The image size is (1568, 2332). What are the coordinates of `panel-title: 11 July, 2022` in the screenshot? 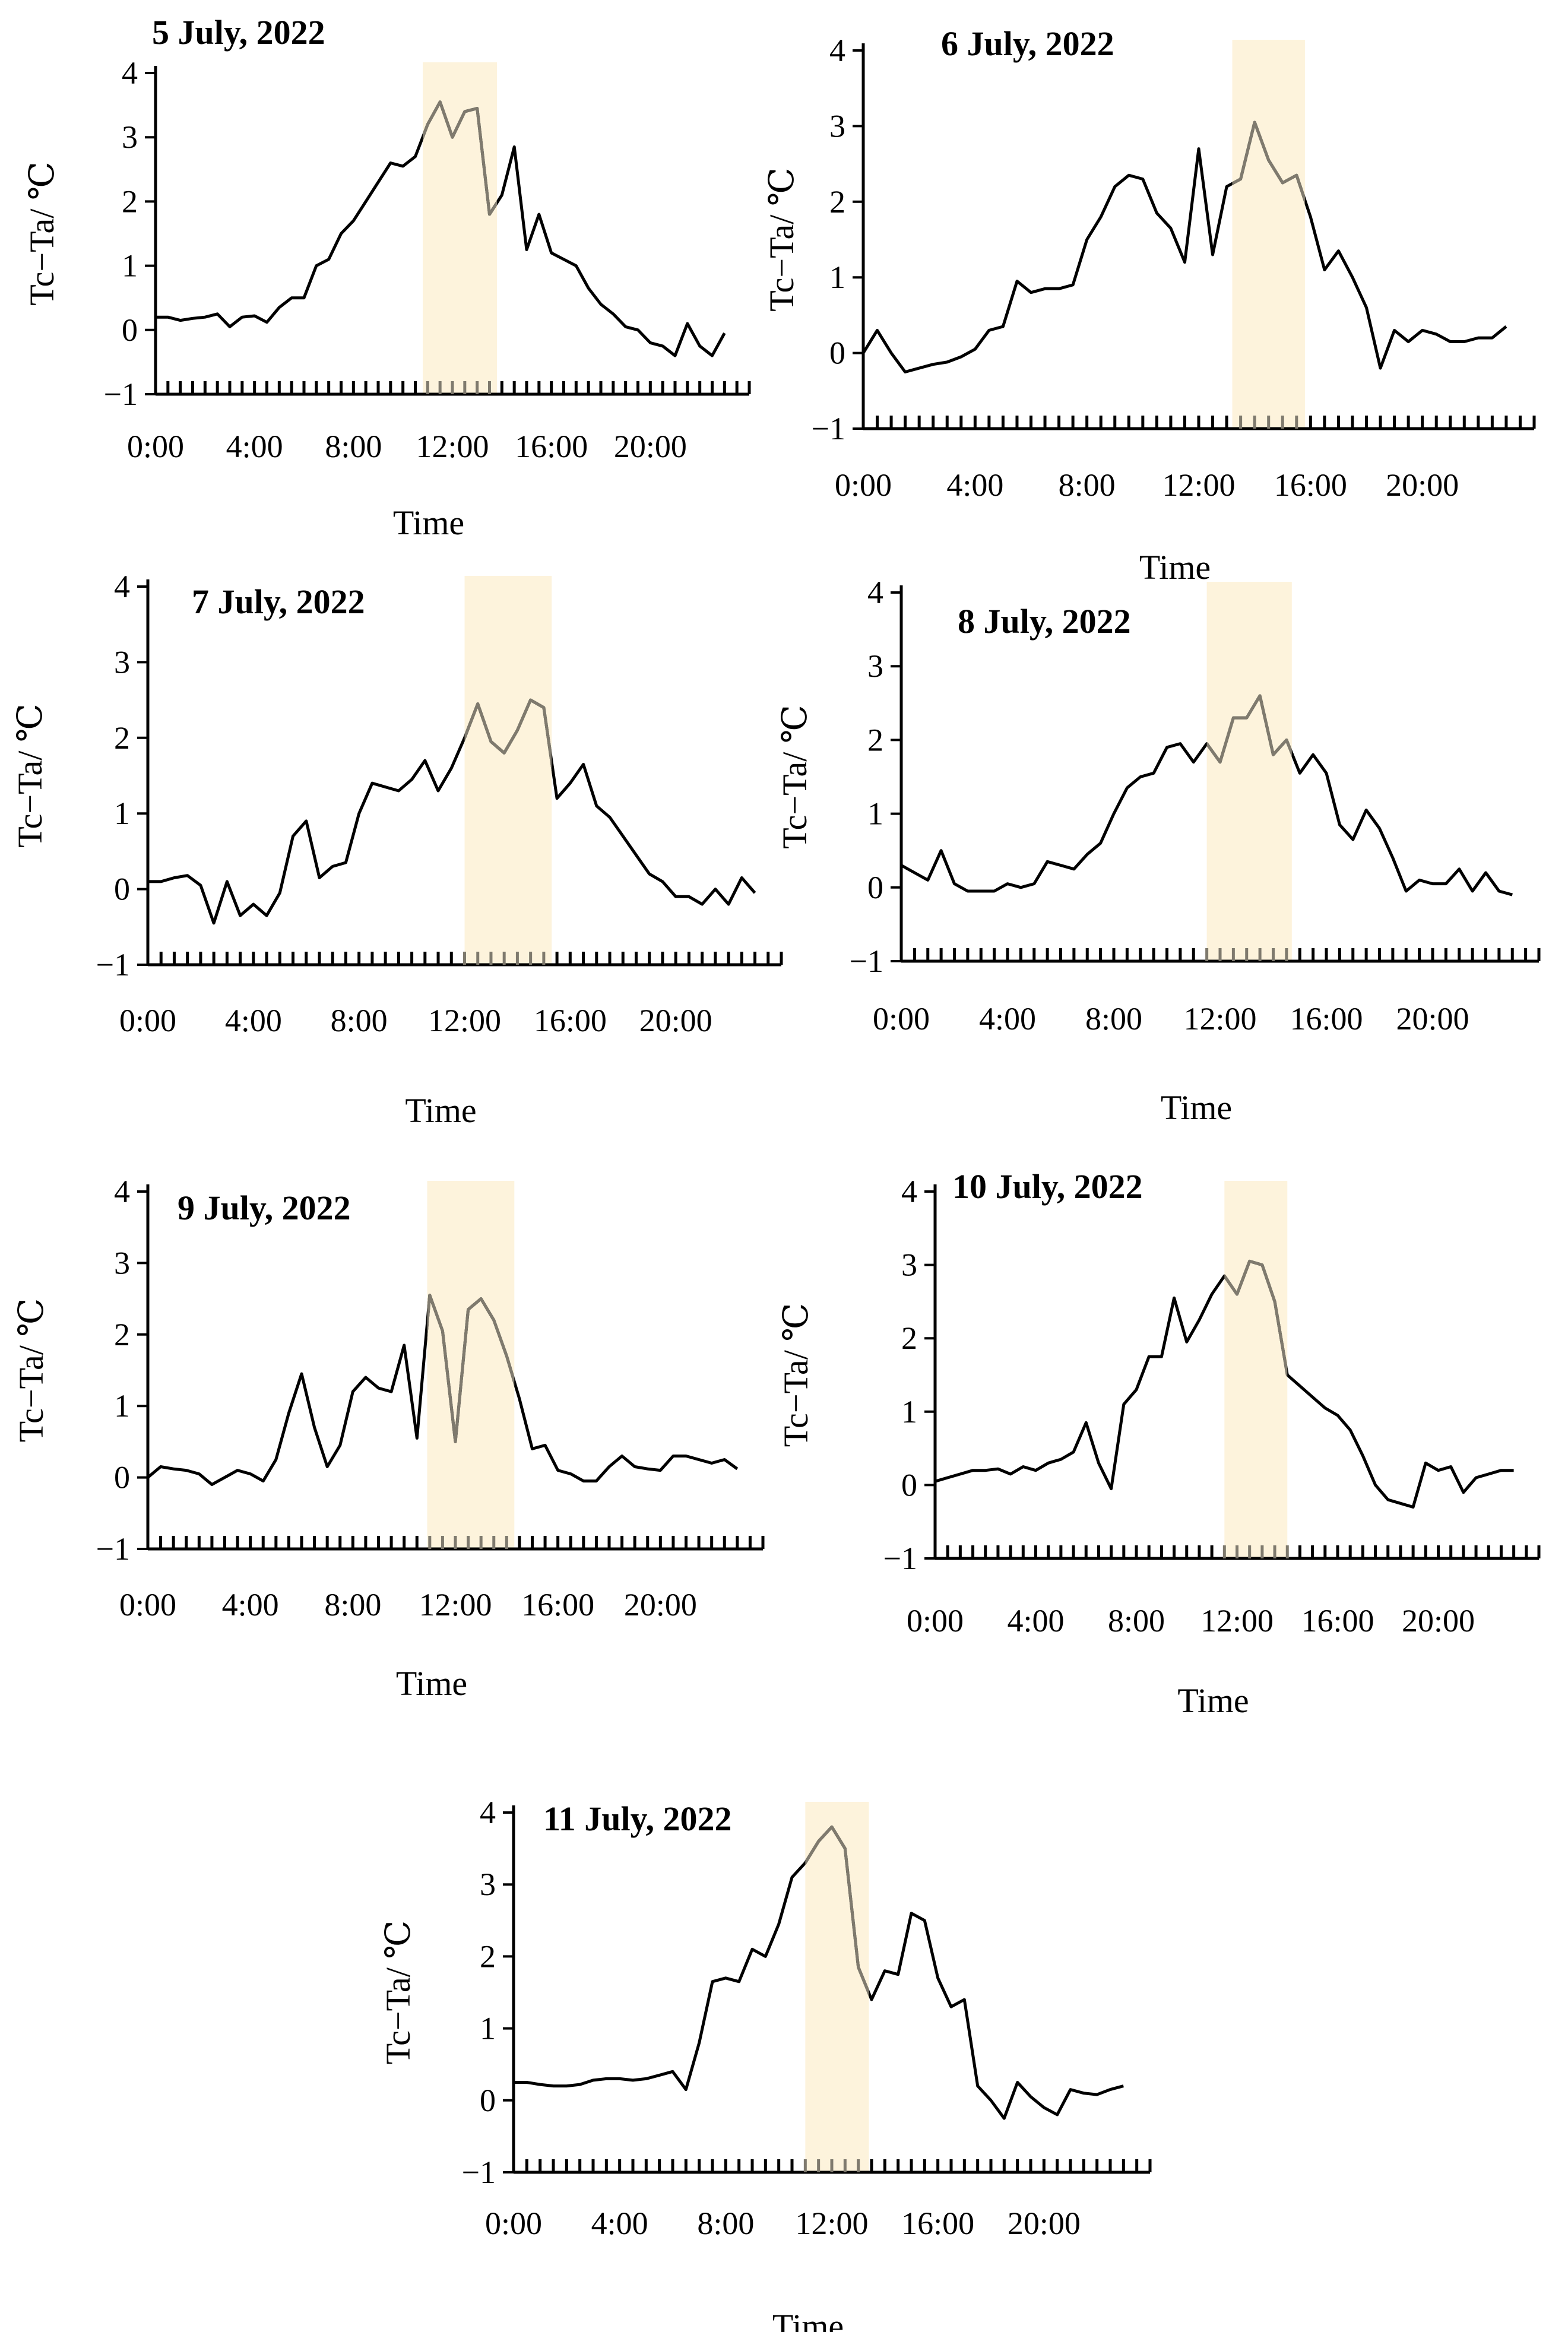 It's located at (637, 1819).